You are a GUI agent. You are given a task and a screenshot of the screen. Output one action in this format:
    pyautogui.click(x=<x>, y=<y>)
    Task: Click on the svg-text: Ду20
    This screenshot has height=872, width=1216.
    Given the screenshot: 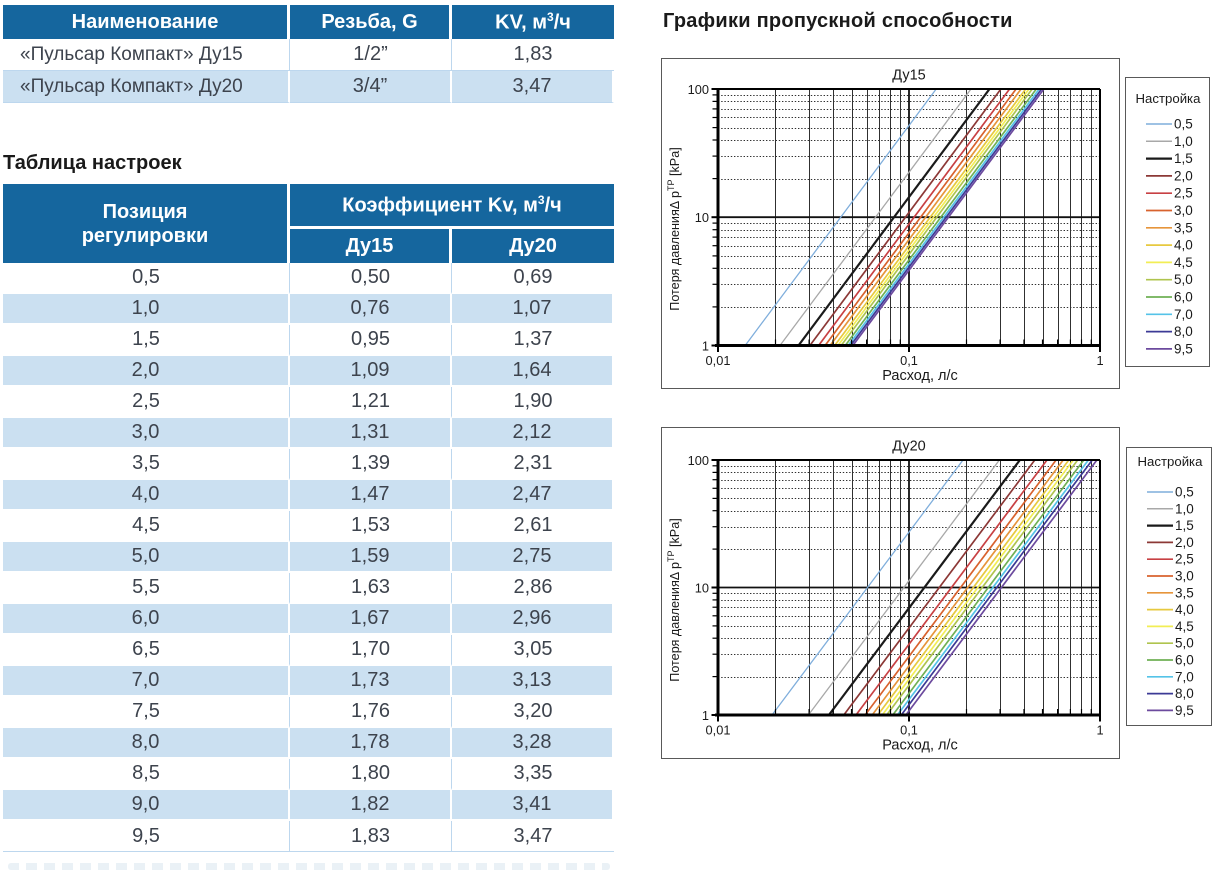 What is the action you would take?
    pyautogui.click(x=909, y=447)
    